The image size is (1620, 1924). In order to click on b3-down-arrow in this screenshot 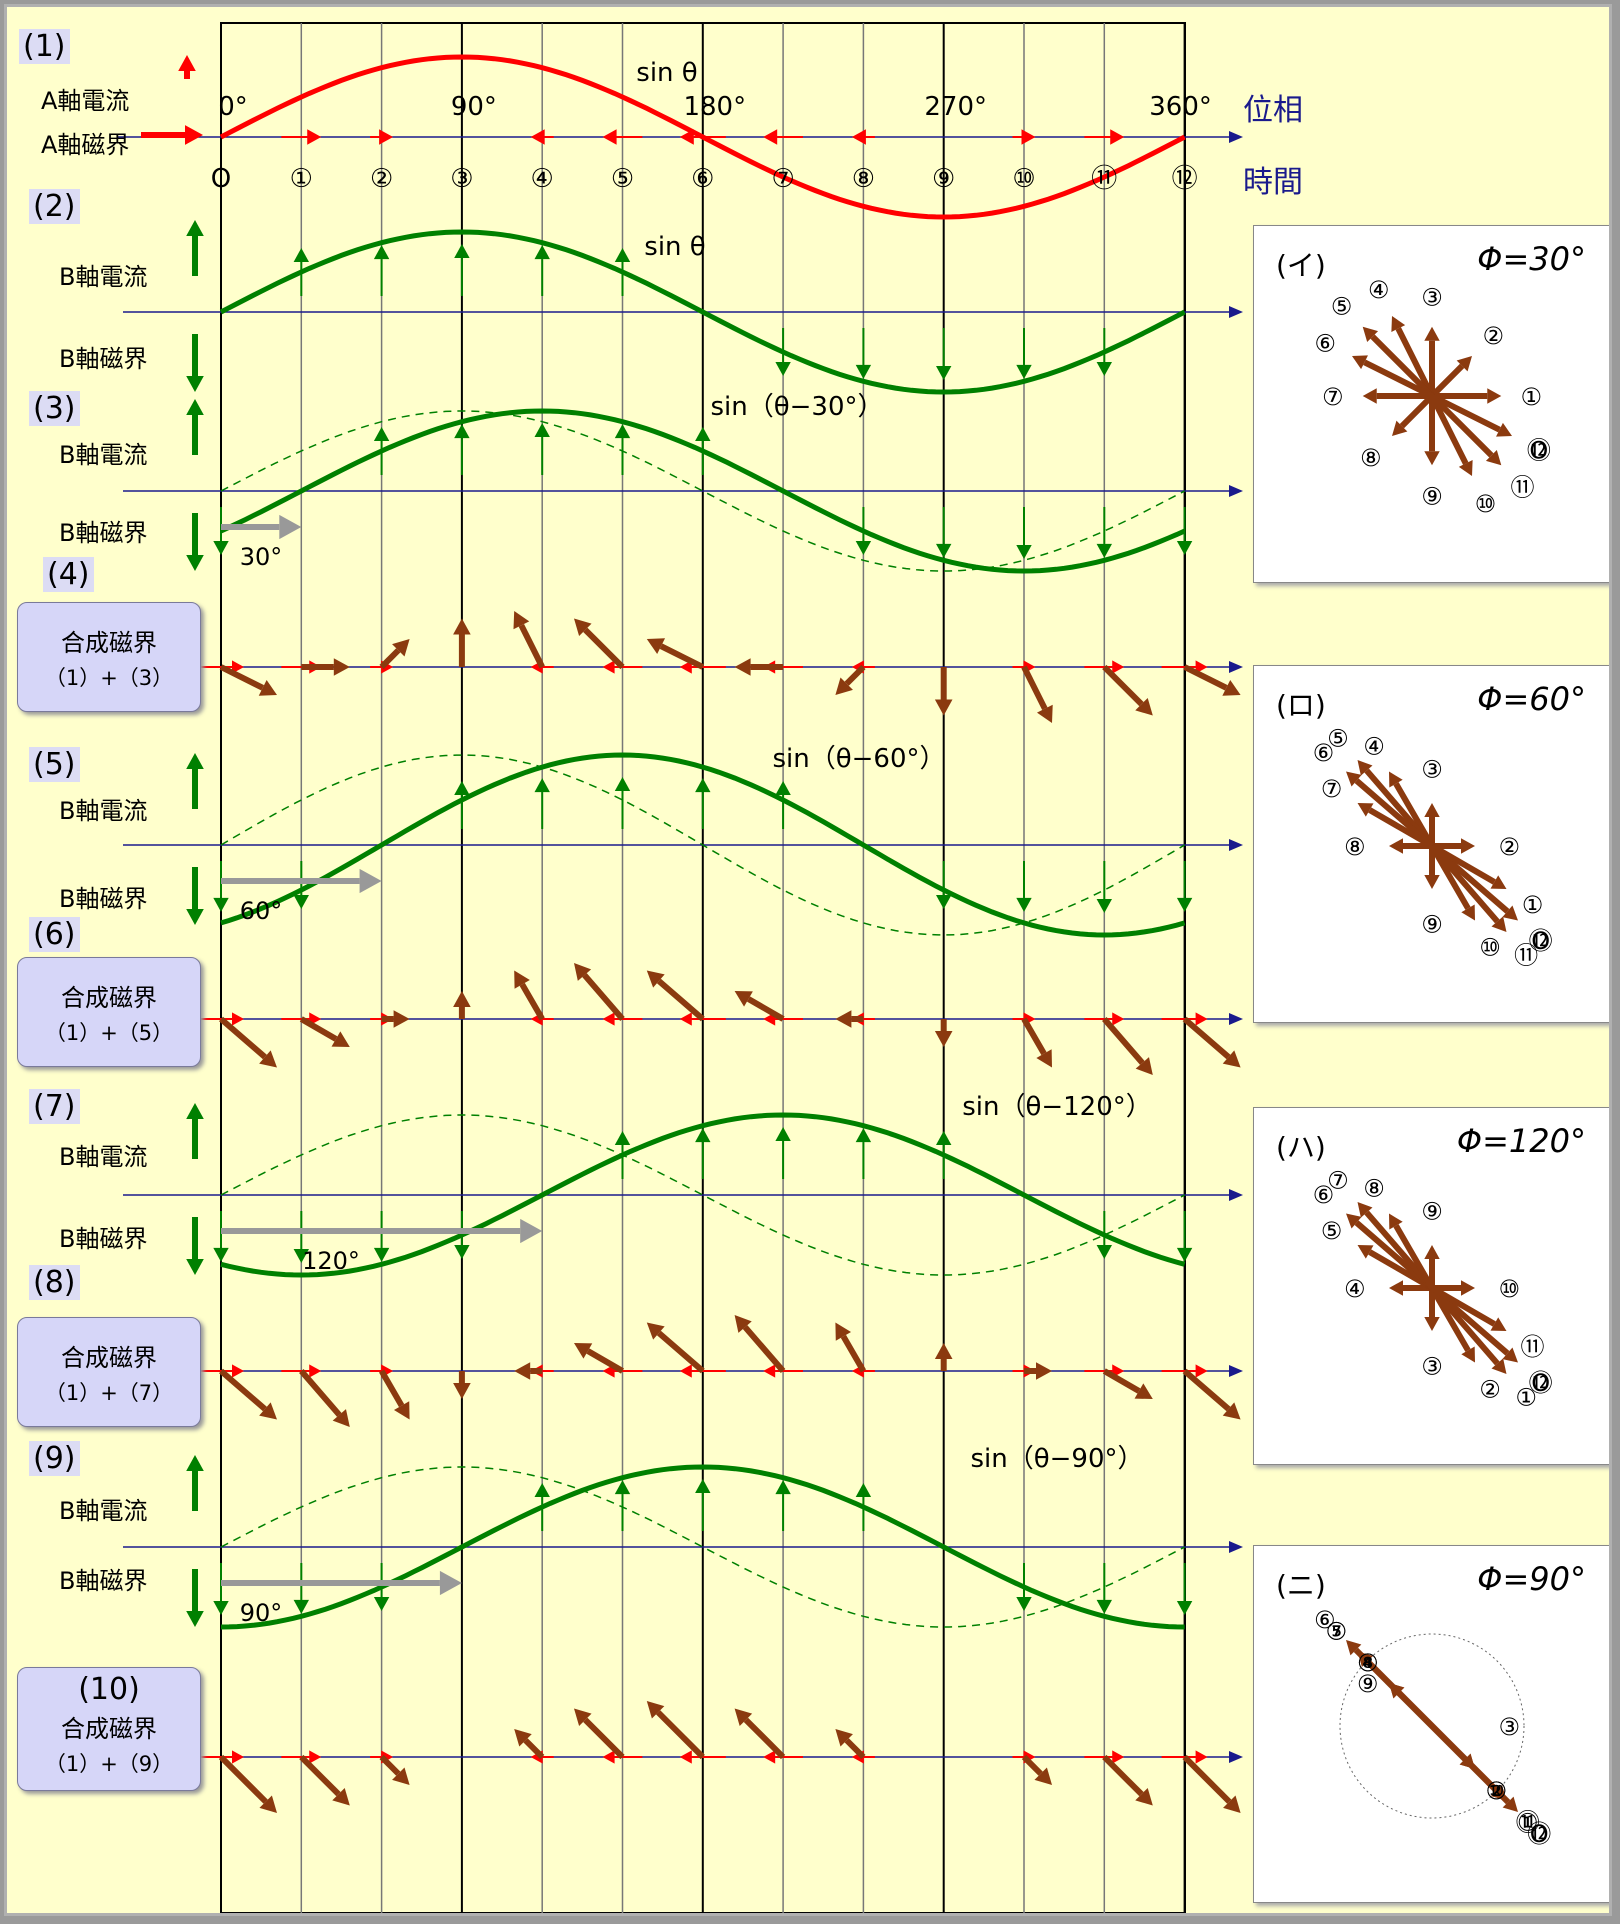, I will do `click(944, 532)`.